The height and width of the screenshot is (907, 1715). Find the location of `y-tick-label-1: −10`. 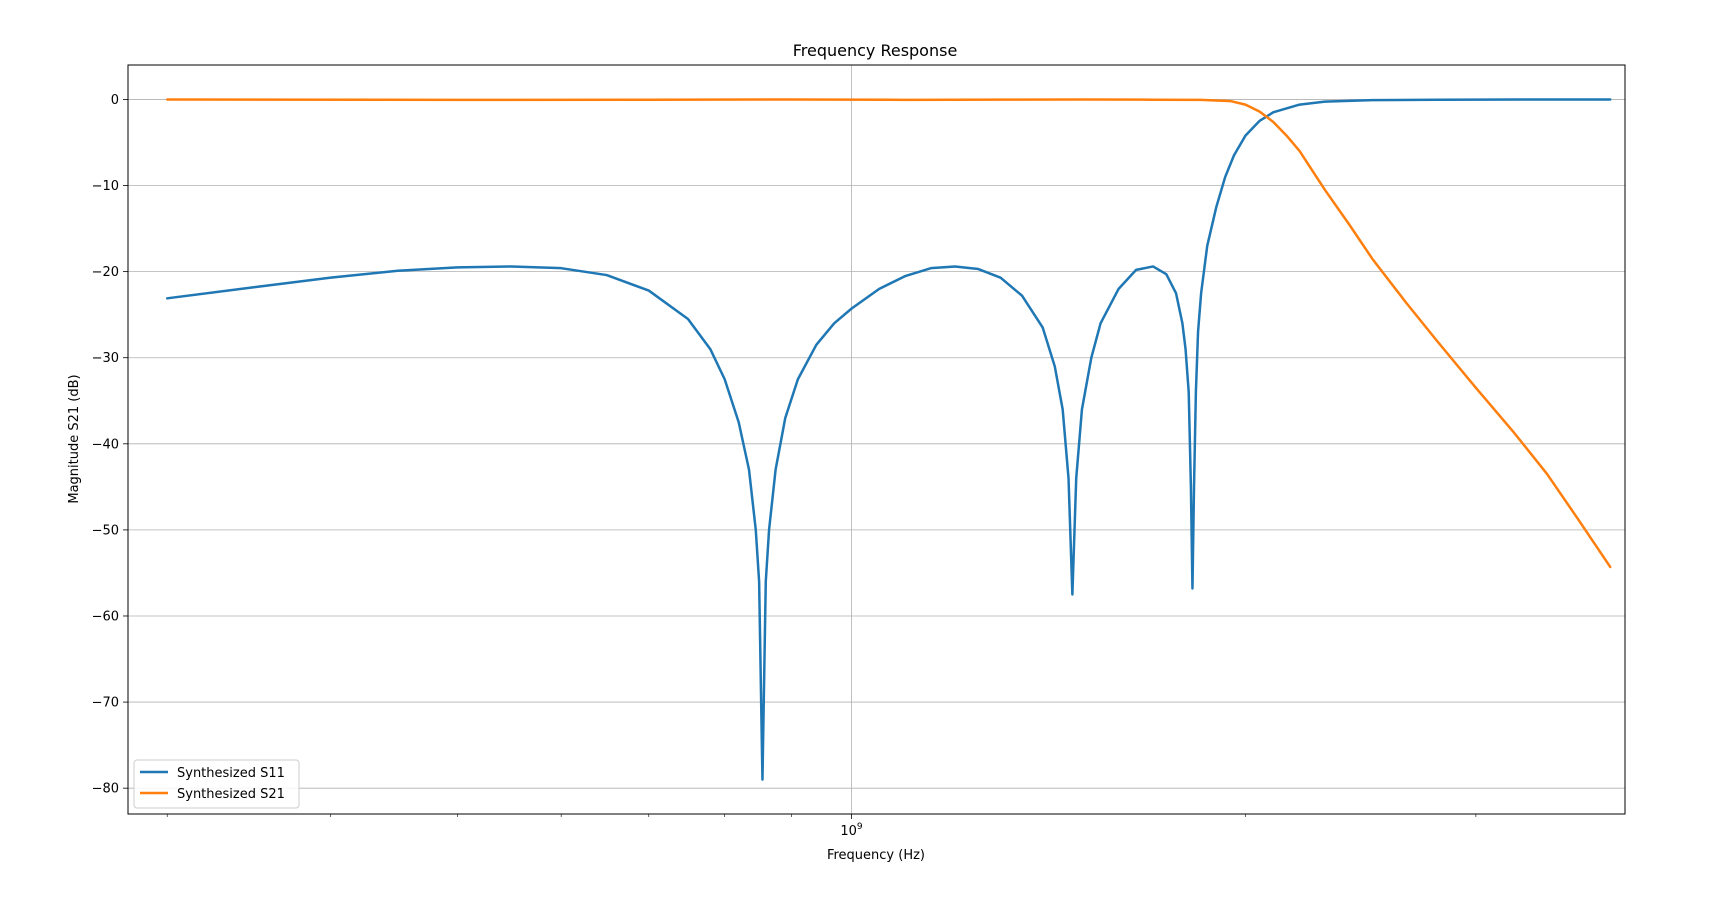

y-tick-label-1: −10 is located at coordinates (105, 186).